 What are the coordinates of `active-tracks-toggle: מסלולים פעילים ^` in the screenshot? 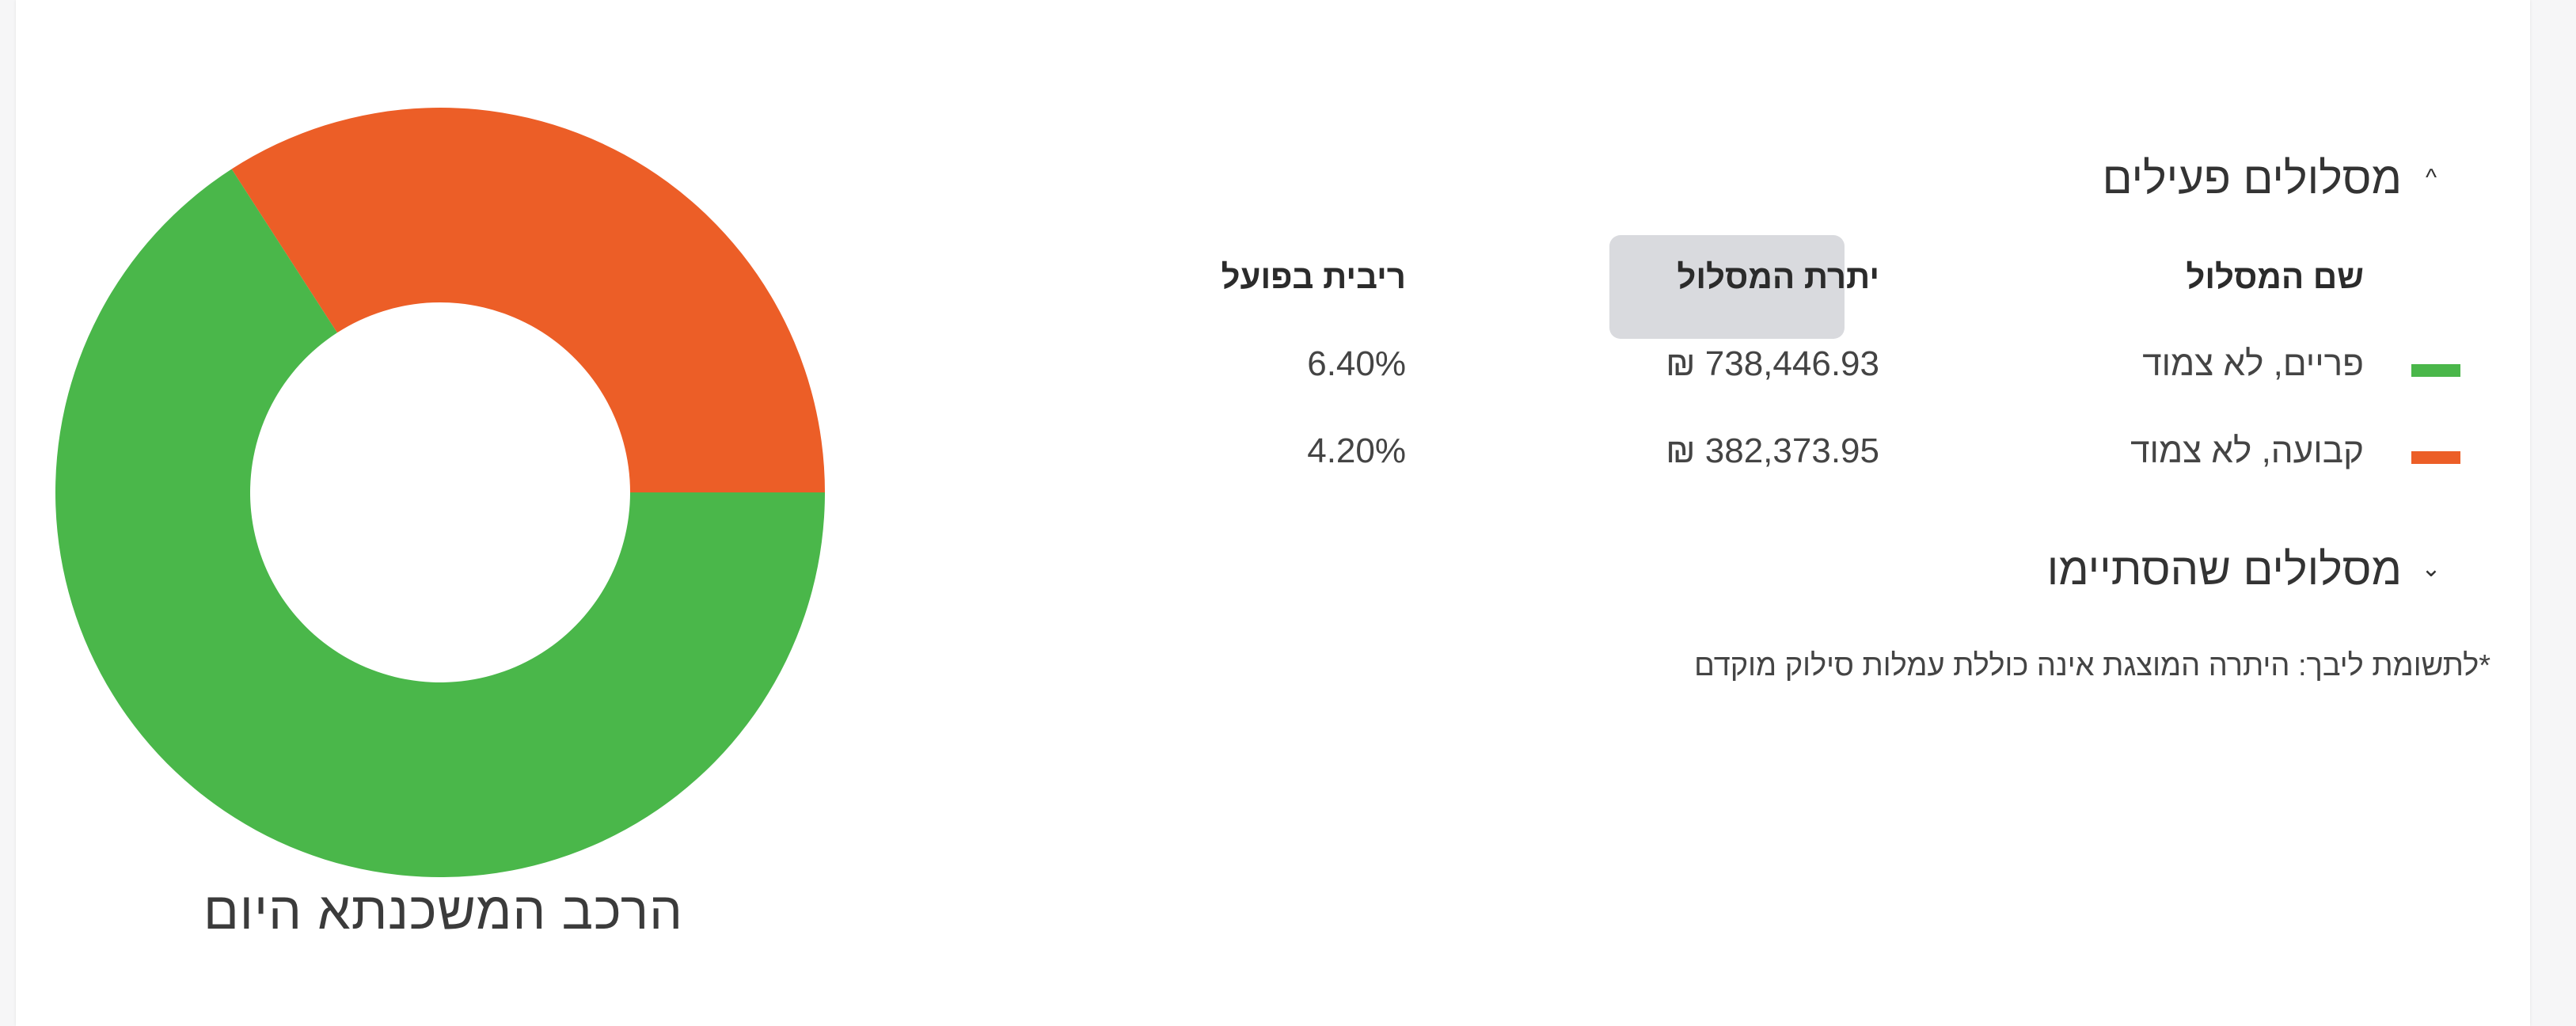 It's located at (2273, 177).